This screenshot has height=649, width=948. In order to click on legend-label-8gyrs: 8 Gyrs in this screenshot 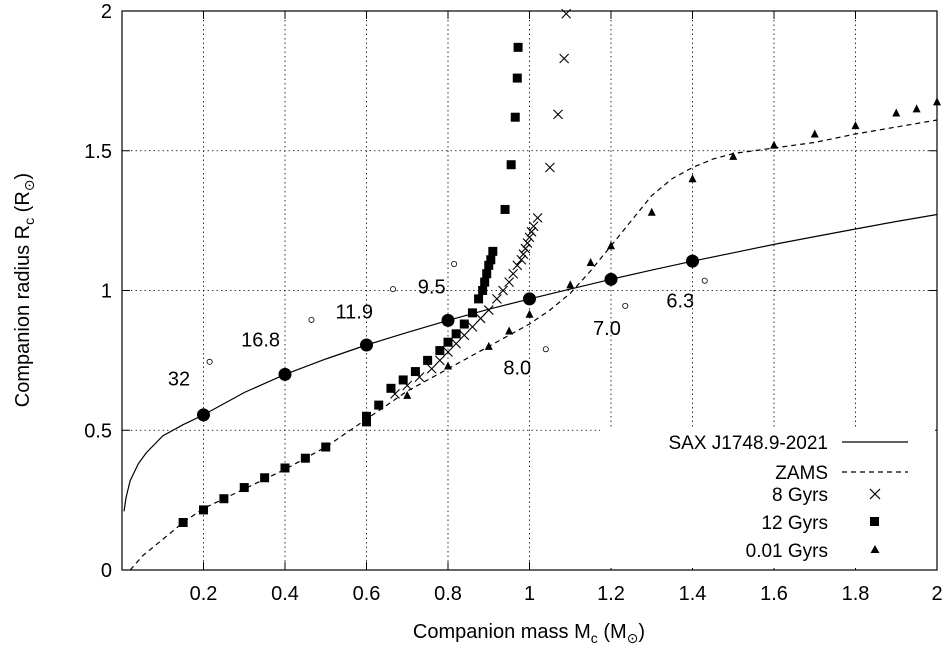, I will do `click(800, 495)`.